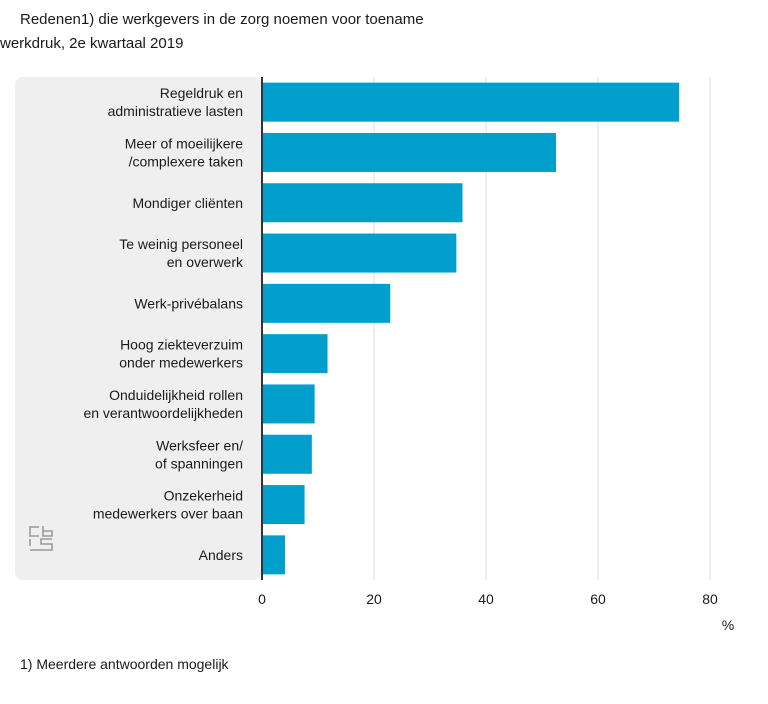  I want to click on category-label: /complexere taken, so click(186, 161).